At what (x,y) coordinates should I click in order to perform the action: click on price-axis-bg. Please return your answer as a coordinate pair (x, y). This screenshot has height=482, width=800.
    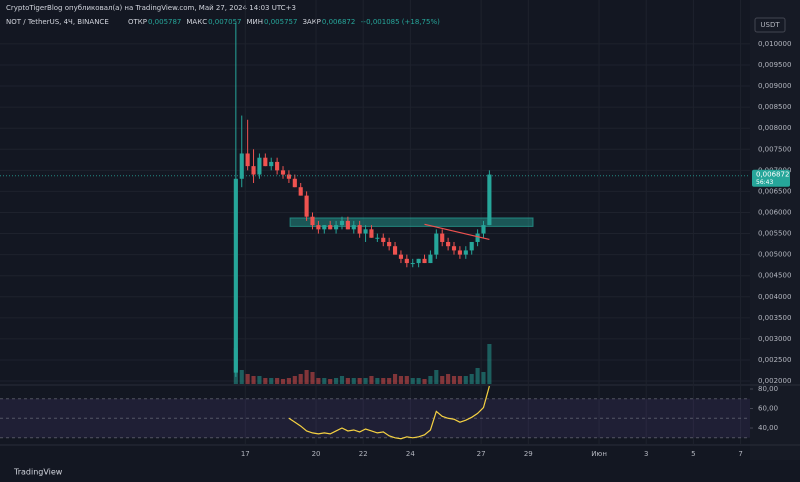
    Looking at the image, I should click on (775, 230).